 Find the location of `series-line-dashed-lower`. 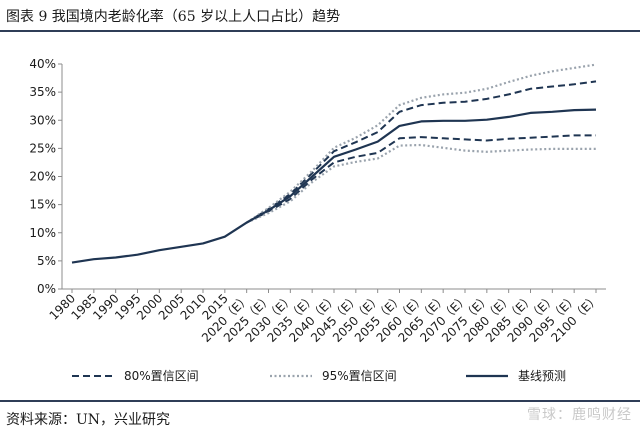

series-line-dashed-lower is located at coordinates (421, 179).